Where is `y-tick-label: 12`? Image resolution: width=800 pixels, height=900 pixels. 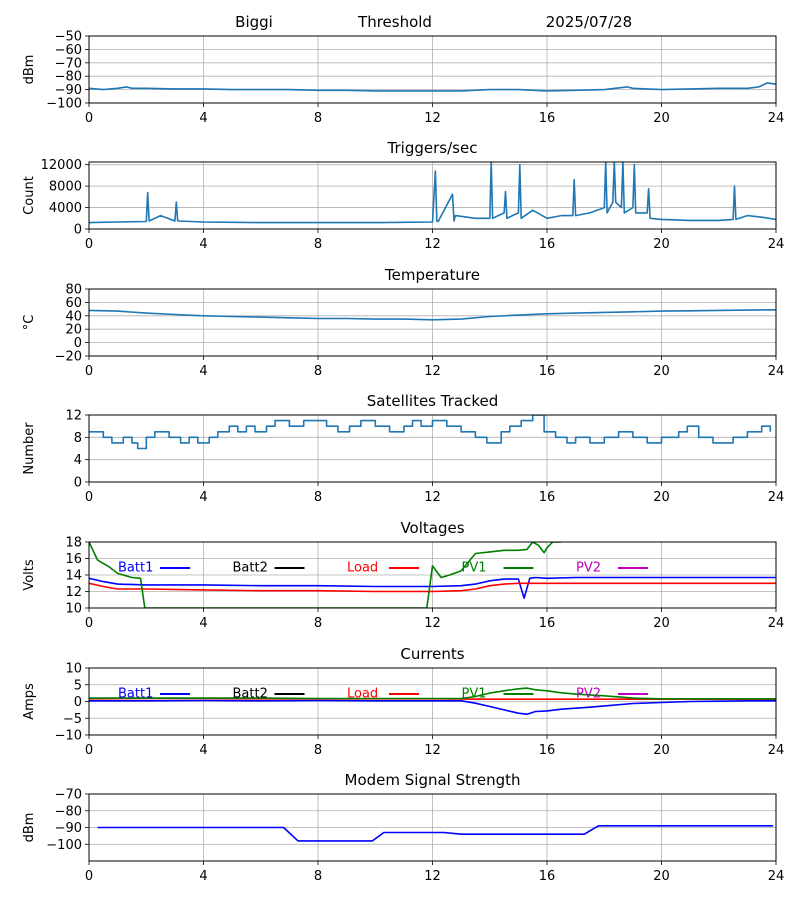
y-tick-label: 12 is located at coordinates (73, 416).